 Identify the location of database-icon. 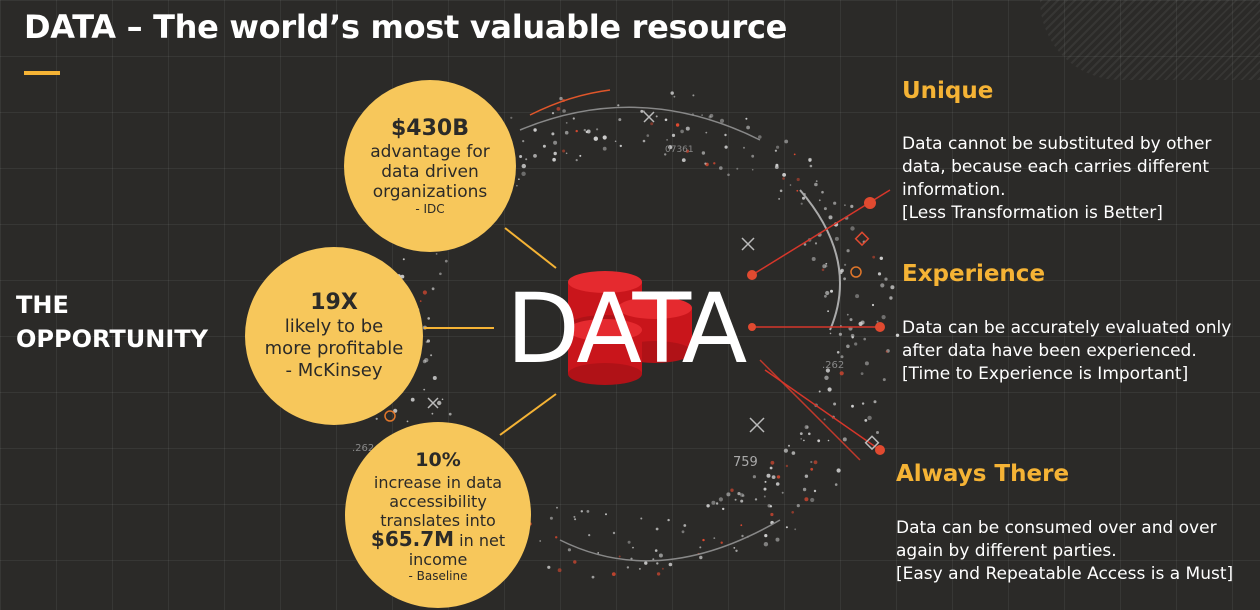
(630, 328).